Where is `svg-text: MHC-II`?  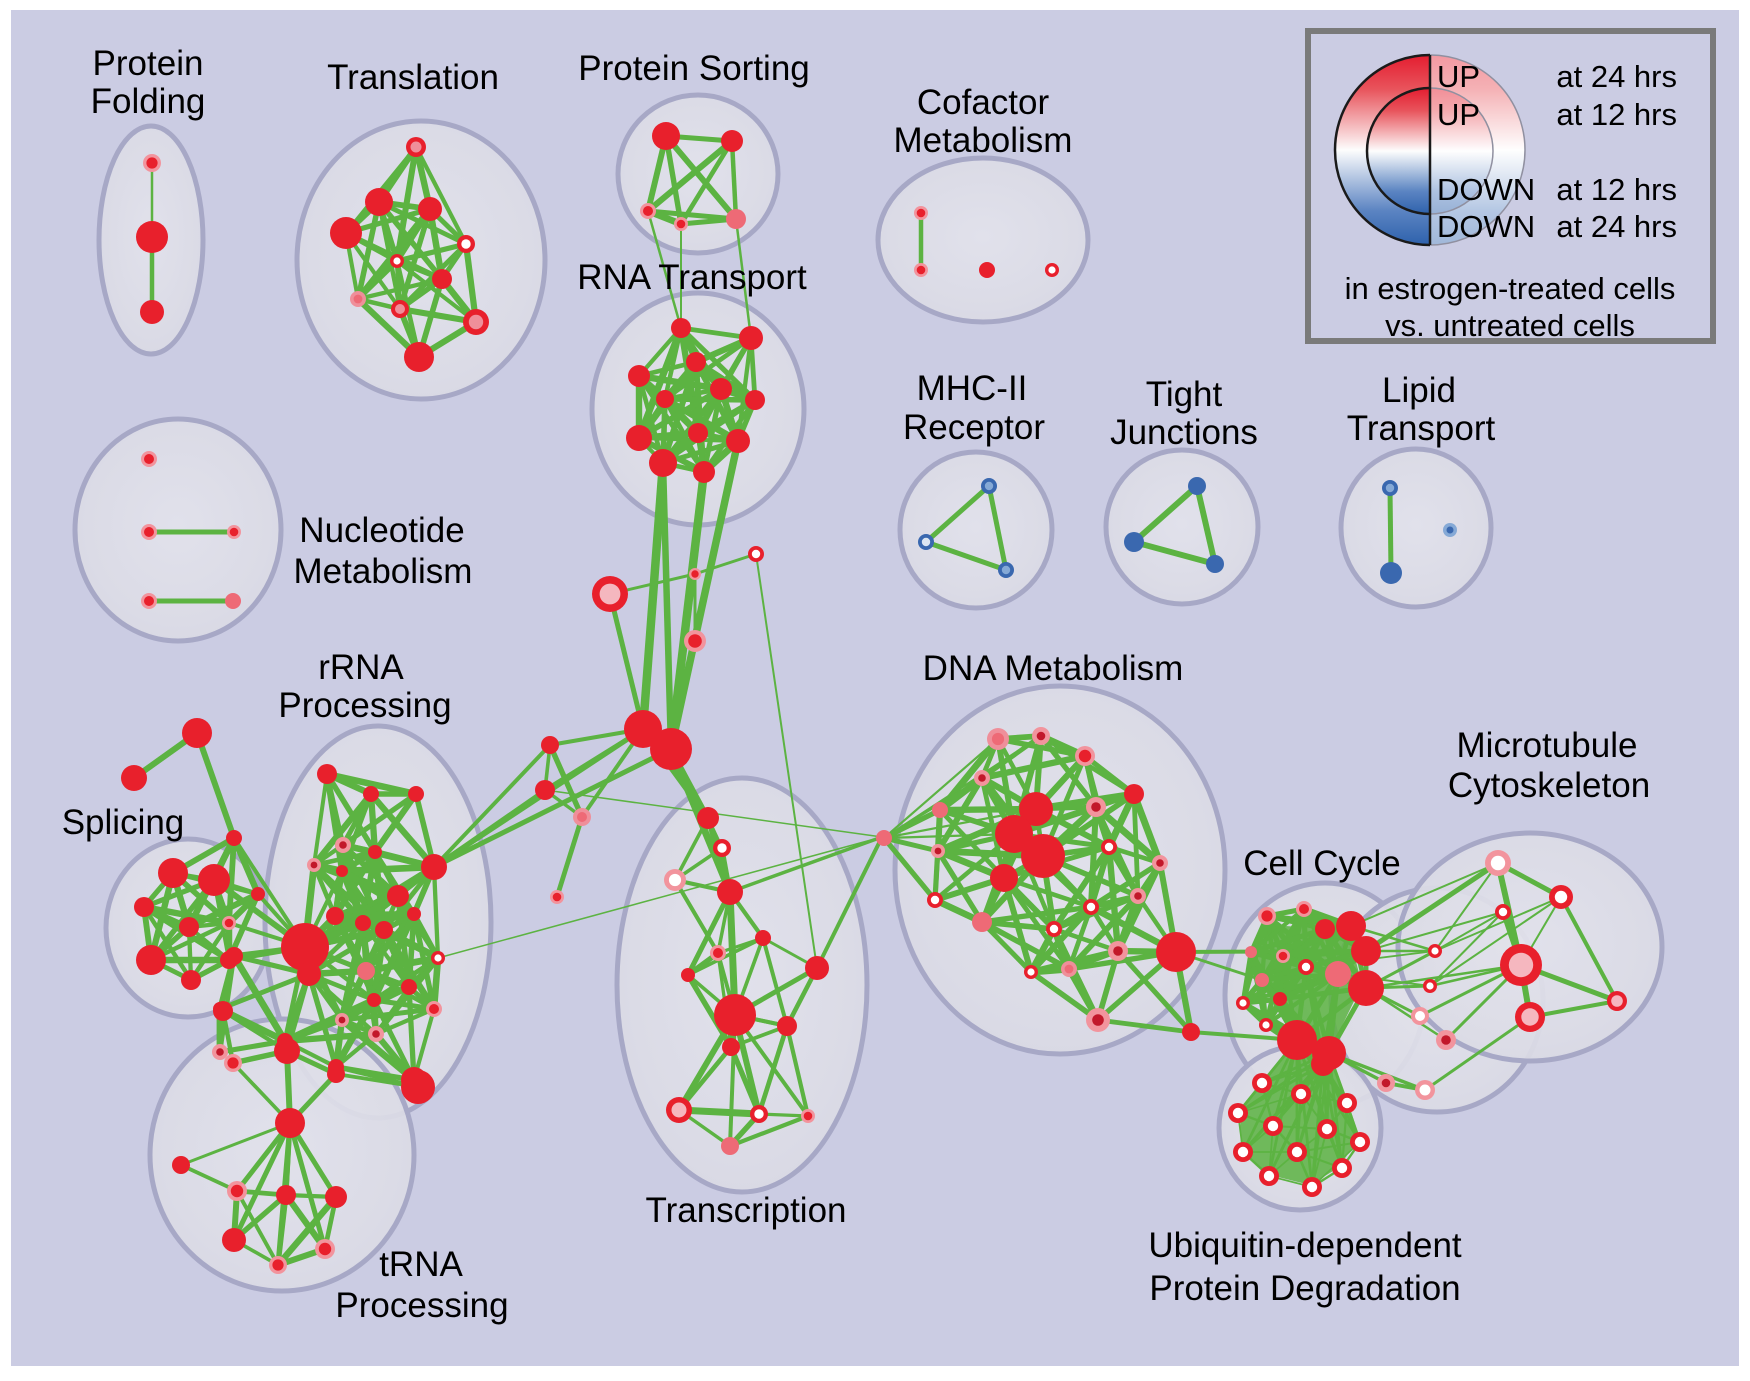 svg-text: MHC-II is located at coordinates (972, 388).